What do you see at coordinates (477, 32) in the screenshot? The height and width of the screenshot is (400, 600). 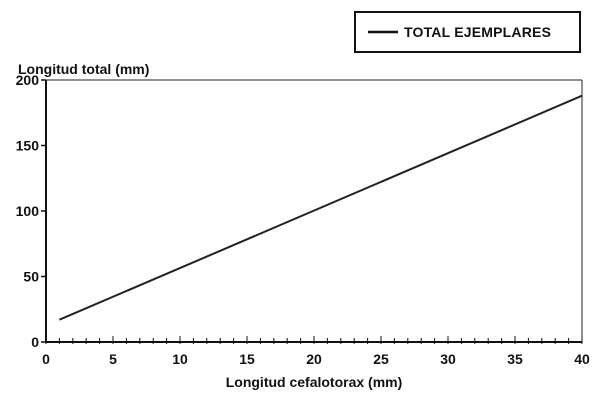 I see `legend-label: TOTAL EJEMPLARES` at bounding box center [477, 32].